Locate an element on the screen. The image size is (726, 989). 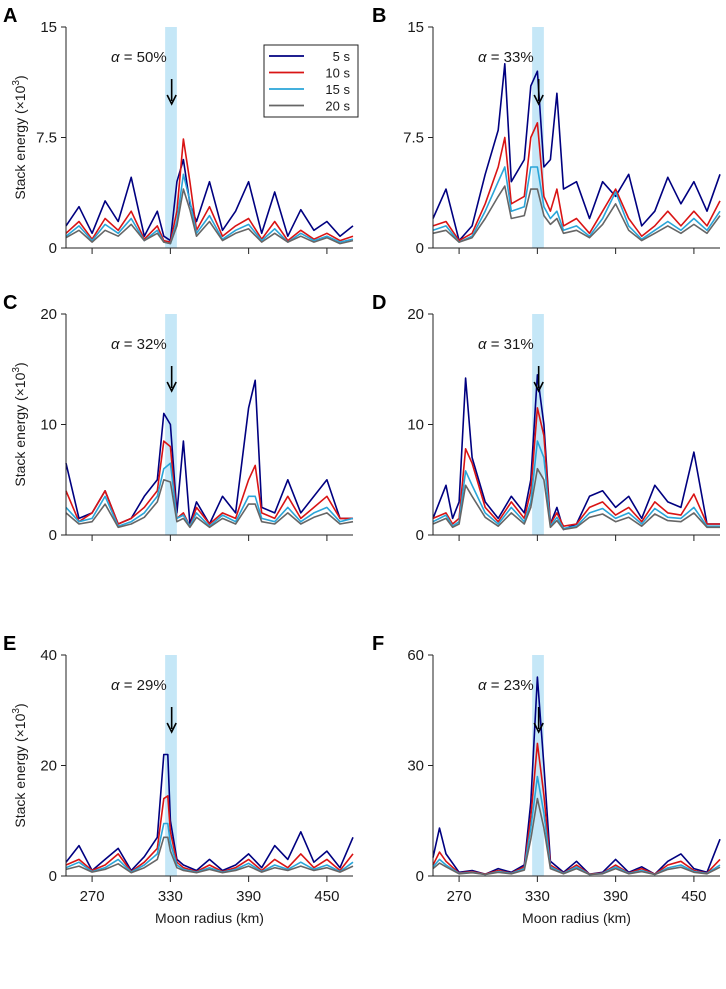
x-tick-label: 270 is located at coordinates (459, 896).